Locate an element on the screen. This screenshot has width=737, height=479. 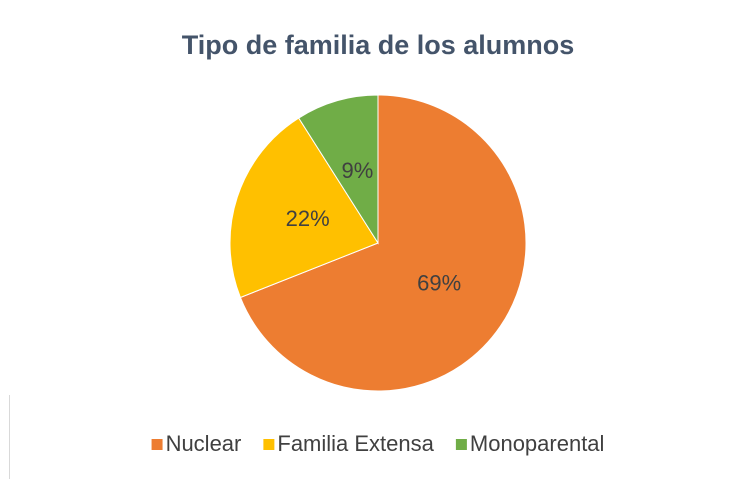
legend-label: Monoparental is located at coordinates (537, 443).